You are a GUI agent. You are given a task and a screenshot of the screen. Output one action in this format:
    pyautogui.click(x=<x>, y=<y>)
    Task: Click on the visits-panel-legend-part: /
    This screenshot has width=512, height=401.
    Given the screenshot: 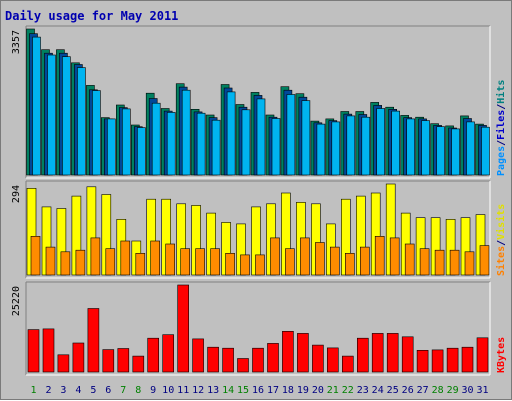 What is the action you would take?
    pyautogui.click(x=501, y=243)
    